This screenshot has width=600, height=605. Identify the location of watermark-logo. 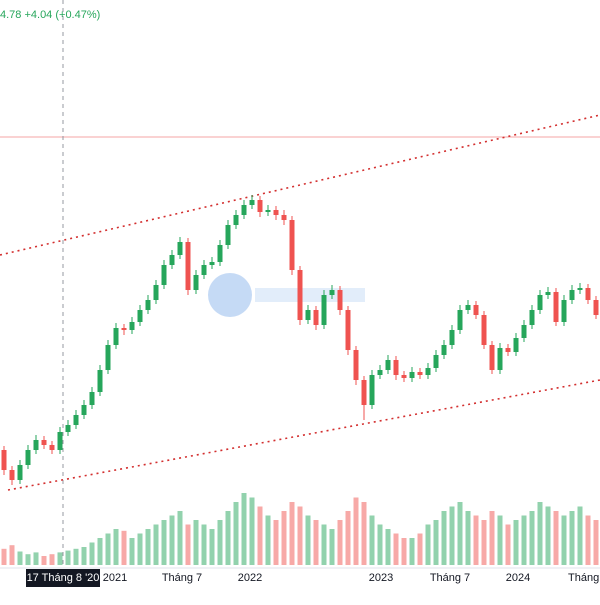
(230, 295).